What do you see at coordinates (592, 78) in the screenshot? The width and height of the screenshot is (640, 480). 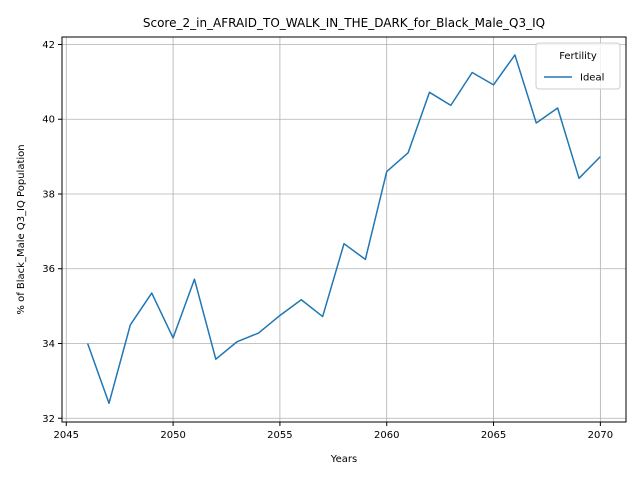 I see `legend-label-ideal: Ideal` at bounding box center [592, 78].